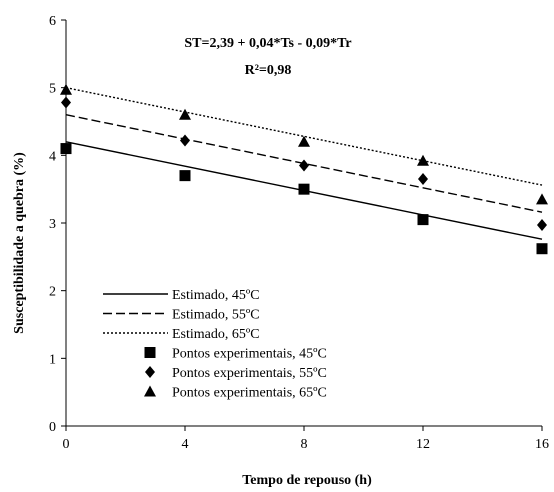 Image resolution: width=554 pixels, height=492 pixels. I want to click on legend-item: Pontos experimentais, 45ºC, so click(235, 354).